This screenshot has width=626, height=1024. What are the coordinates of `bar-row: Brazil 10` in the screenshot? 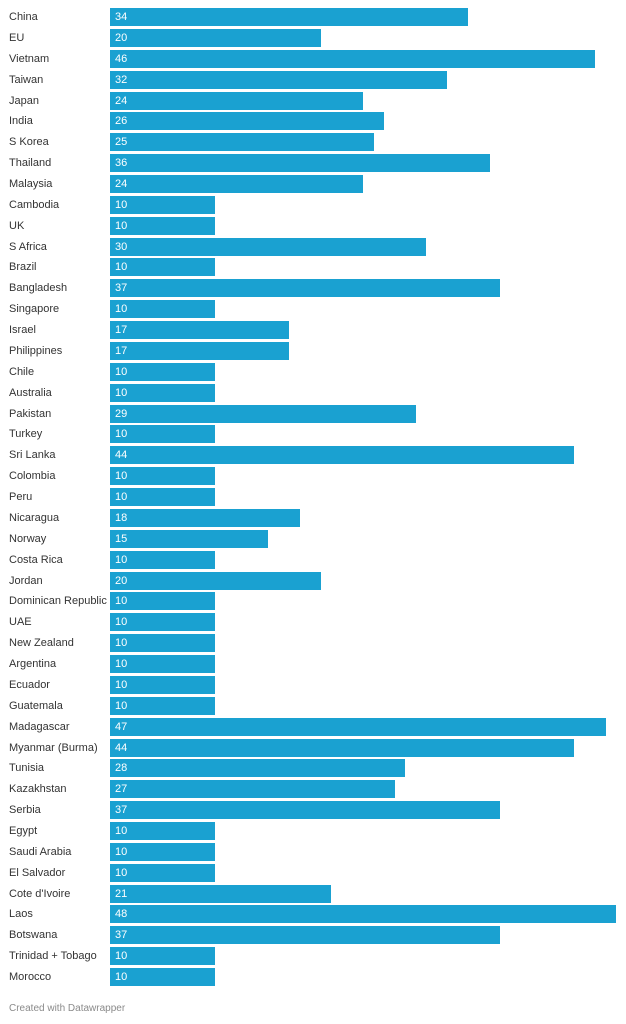 It's located at (313, 267).